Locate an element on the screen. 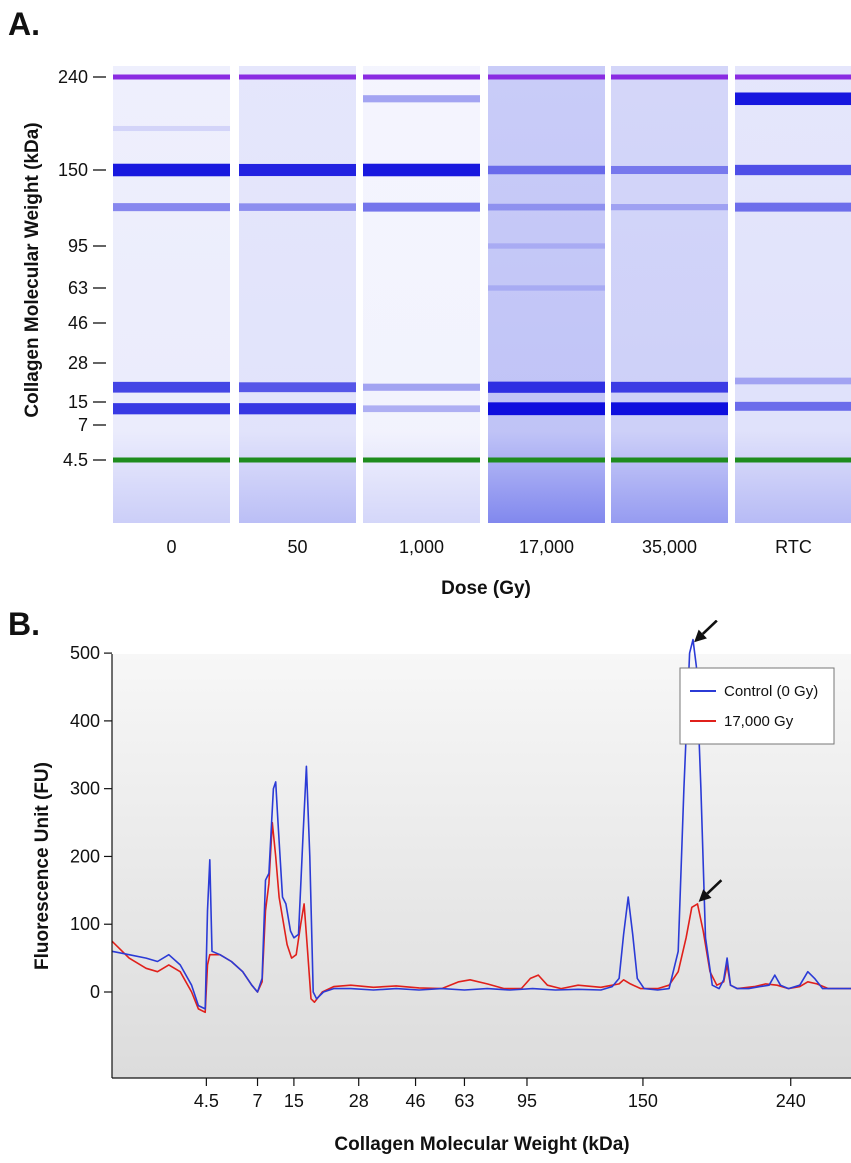 The image size is (851, 1163). y-tick-label: 100 is located at coordinates (85, 924).